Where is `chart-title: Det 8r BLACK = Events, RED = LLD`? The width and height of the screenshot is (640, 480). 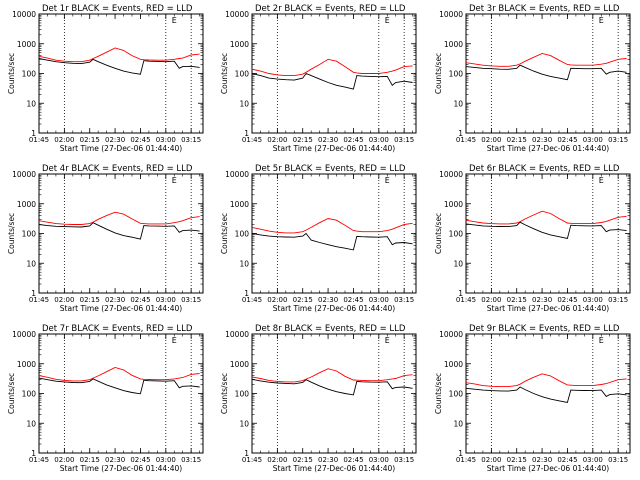 chart-title: Det 8r BLACK = Events, RED = LLD is located at coordinates (330, 329).